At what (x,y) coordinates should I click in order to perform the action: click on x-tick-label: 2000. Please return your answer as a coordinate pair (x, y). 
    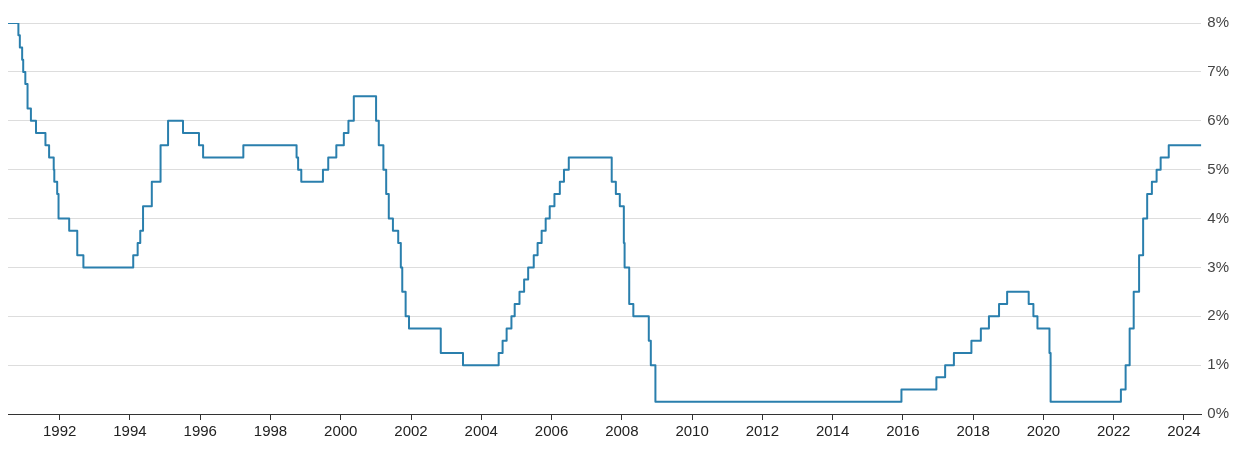
    Looking at the image, I should click on (341, 431).